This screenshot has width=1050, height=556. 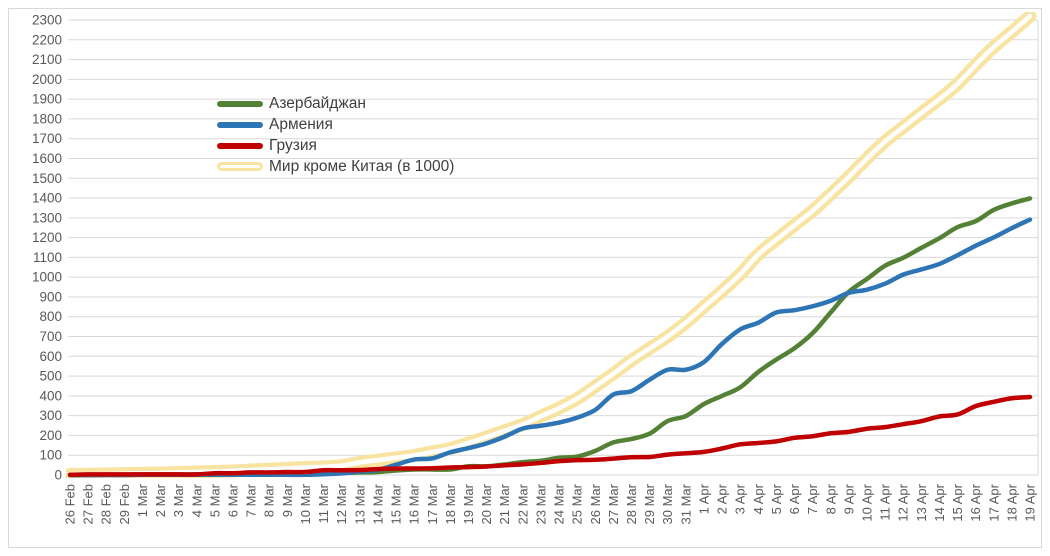 I want to click on y-tick-label: 700, so click(x=50, y=336).